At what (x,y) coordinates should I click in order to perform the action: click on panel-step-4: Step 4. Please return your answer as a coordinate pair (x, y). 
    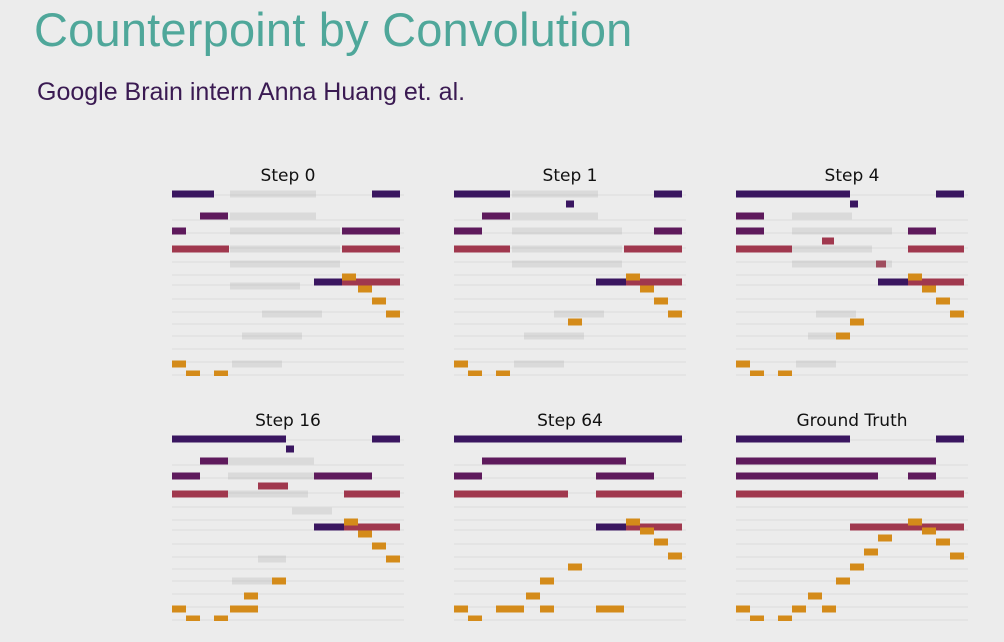
    Looking at the image, I should click on (852, 273).